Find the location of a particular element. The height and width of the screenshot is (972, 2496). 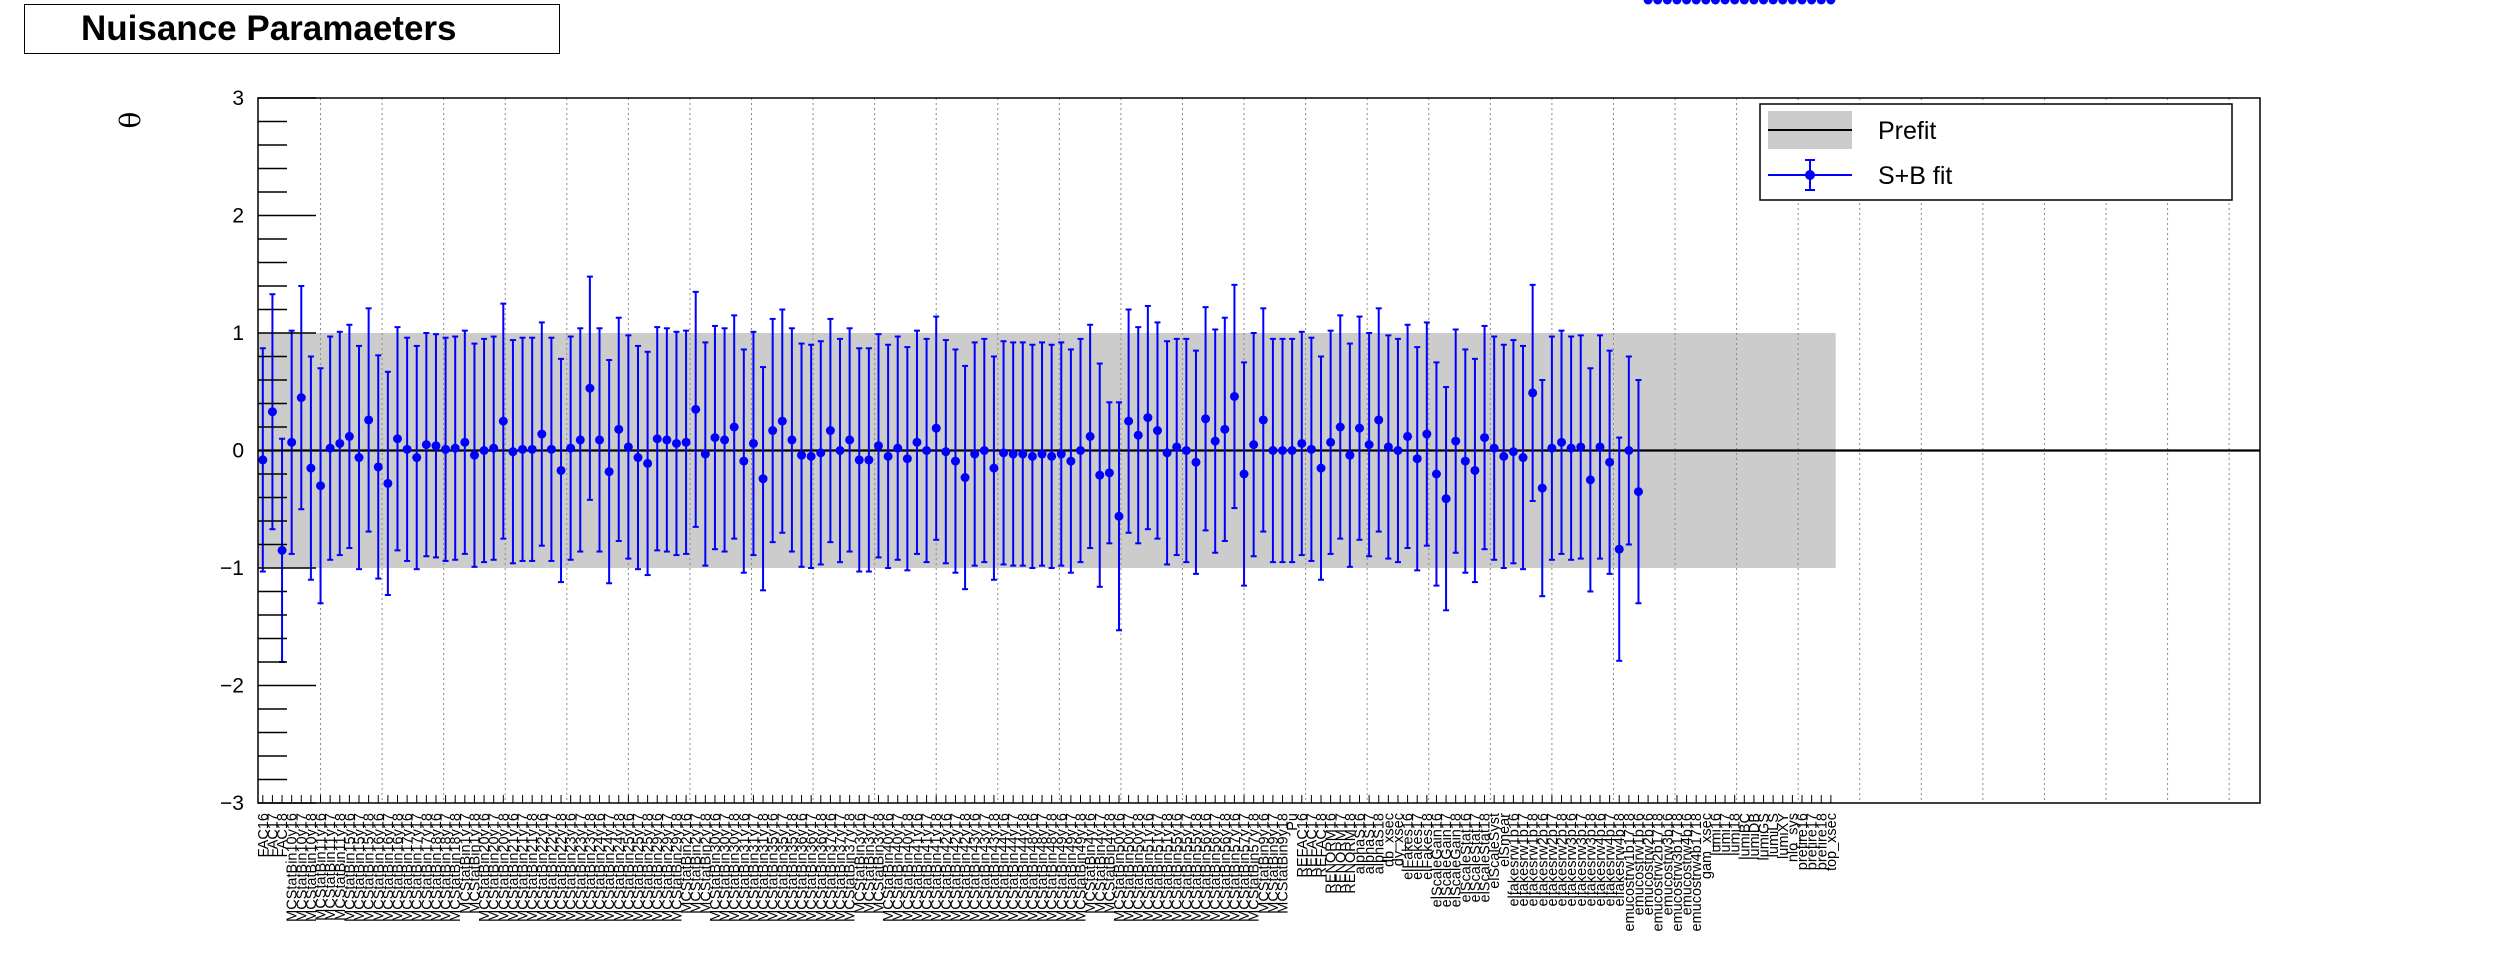

x-tick-label: emucostrw2b1718 is located at coordinates (1659, 872).